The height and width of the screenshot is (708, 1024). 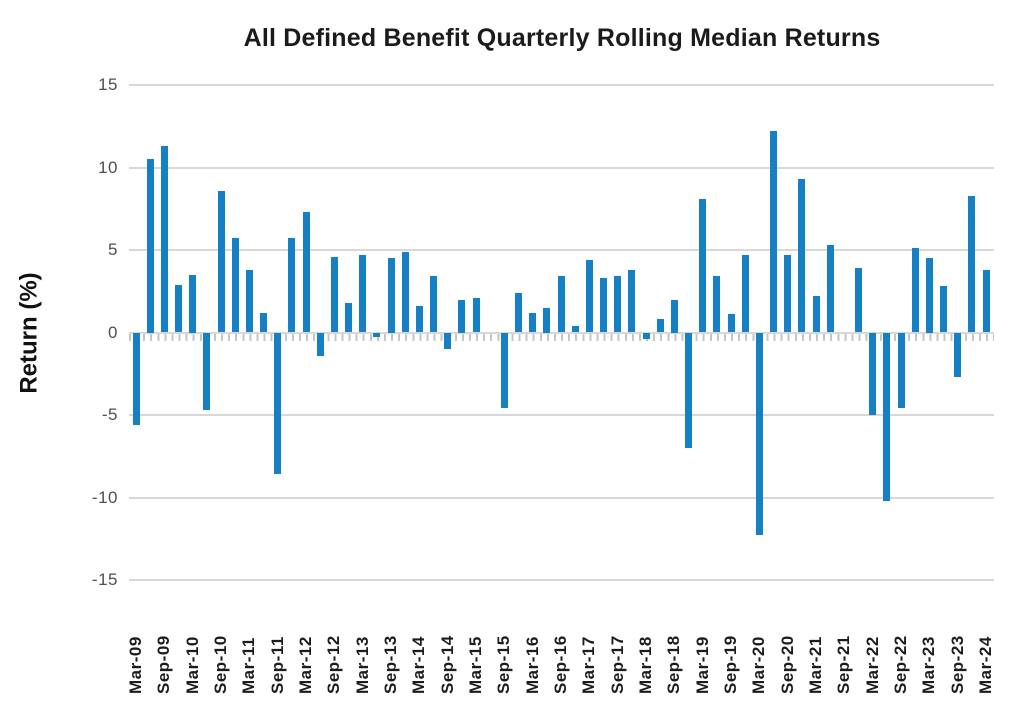 I want to click on x-axis-label: Sep-15, so click(x=504, y=664).